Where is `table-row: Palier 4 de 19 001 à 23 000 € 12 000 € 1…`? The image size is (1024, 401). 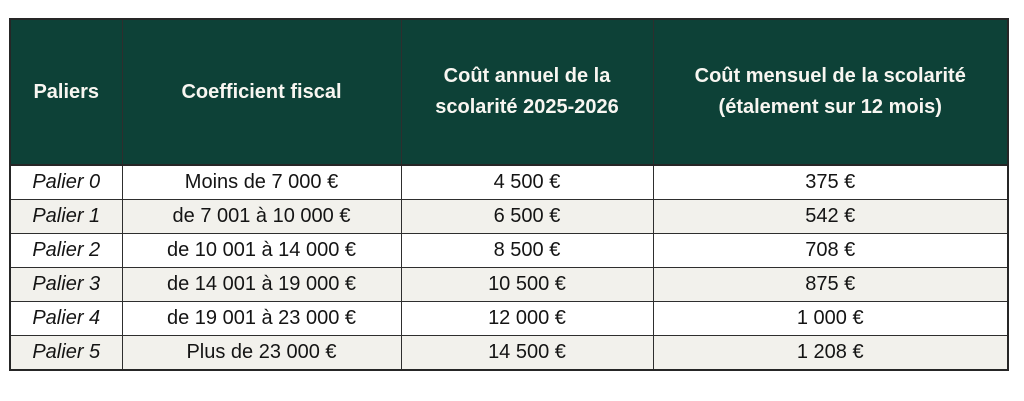
table-row: Palier 4 de 19 001 à 23 000 € 12 000 € 1… is located at coordinates (509, 318).